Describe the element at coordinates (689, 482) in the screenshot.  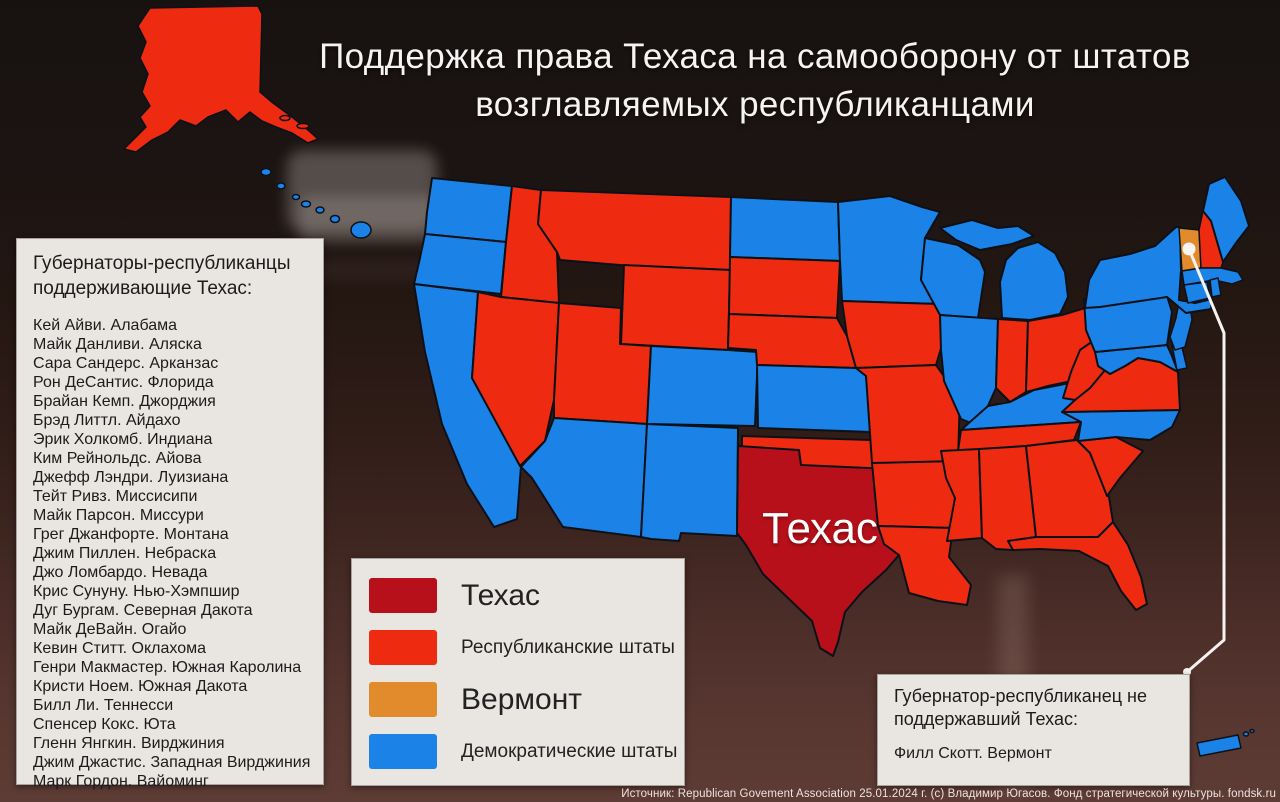
I see `state-new-mexico` at that location.